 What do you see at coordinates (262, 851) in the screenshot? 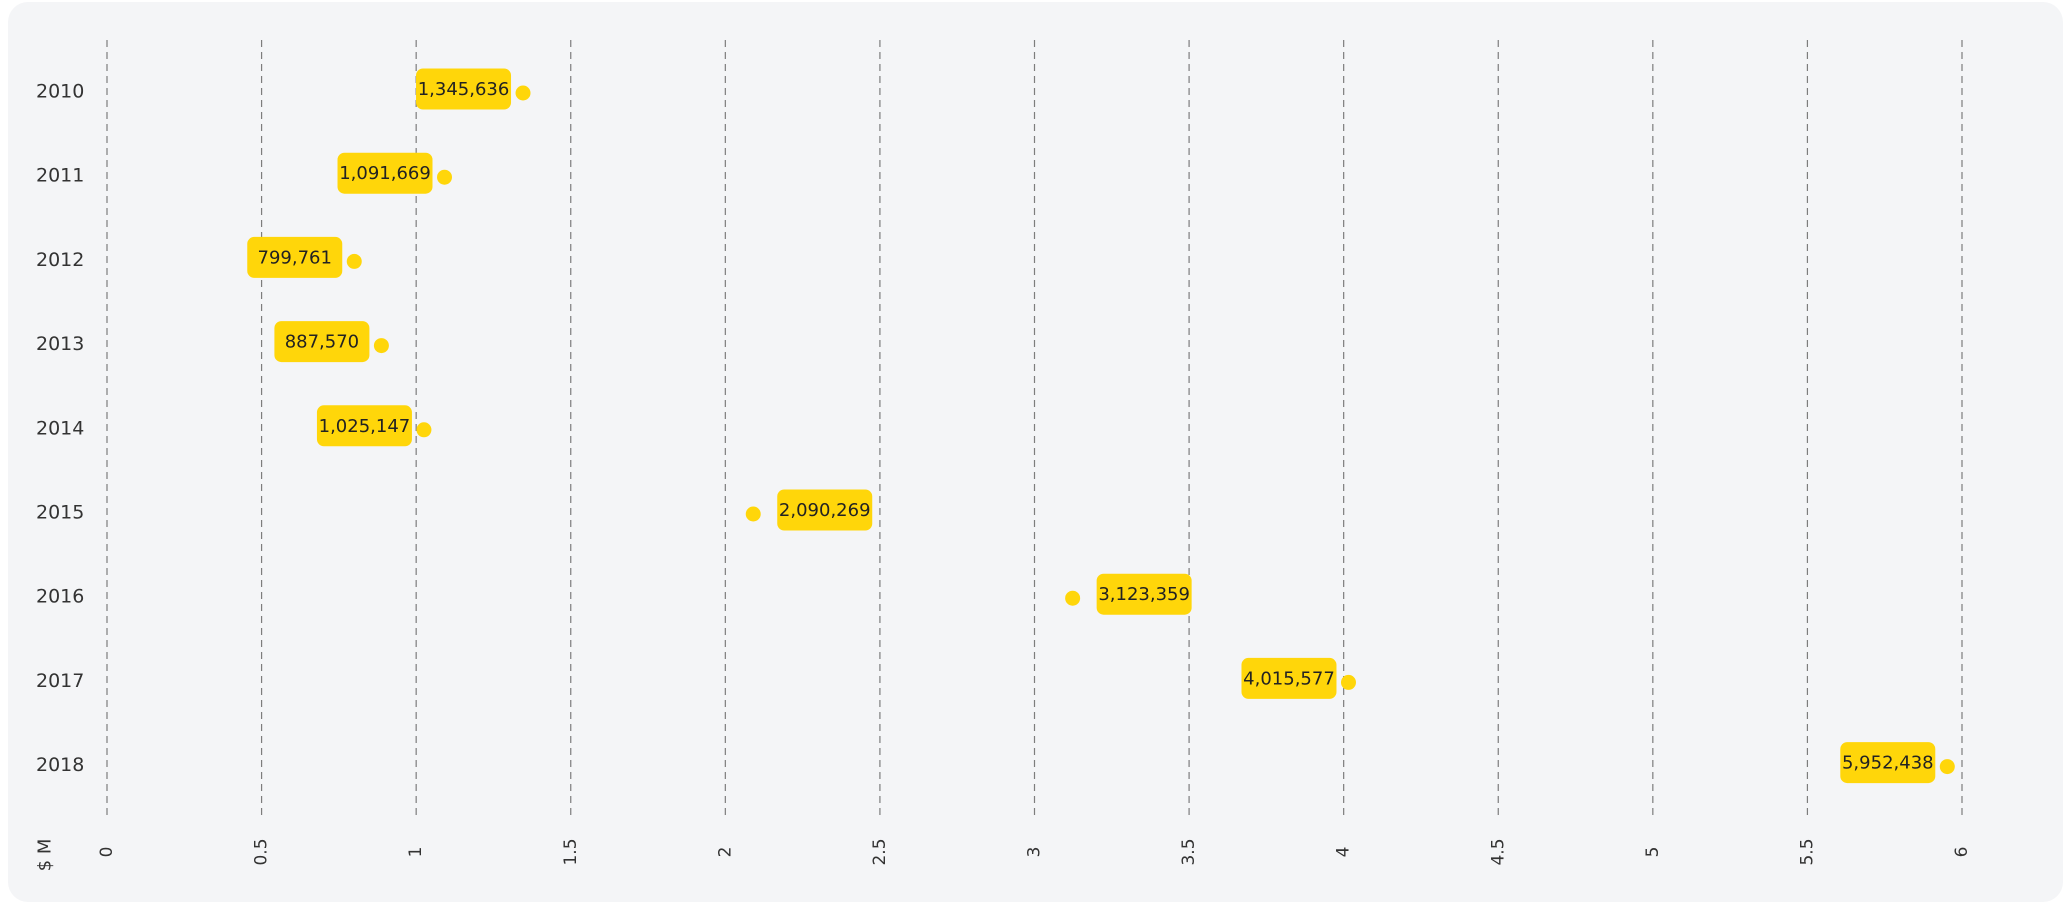
I see `x-tick-label: 0.5` at bounding box center [262, 851].